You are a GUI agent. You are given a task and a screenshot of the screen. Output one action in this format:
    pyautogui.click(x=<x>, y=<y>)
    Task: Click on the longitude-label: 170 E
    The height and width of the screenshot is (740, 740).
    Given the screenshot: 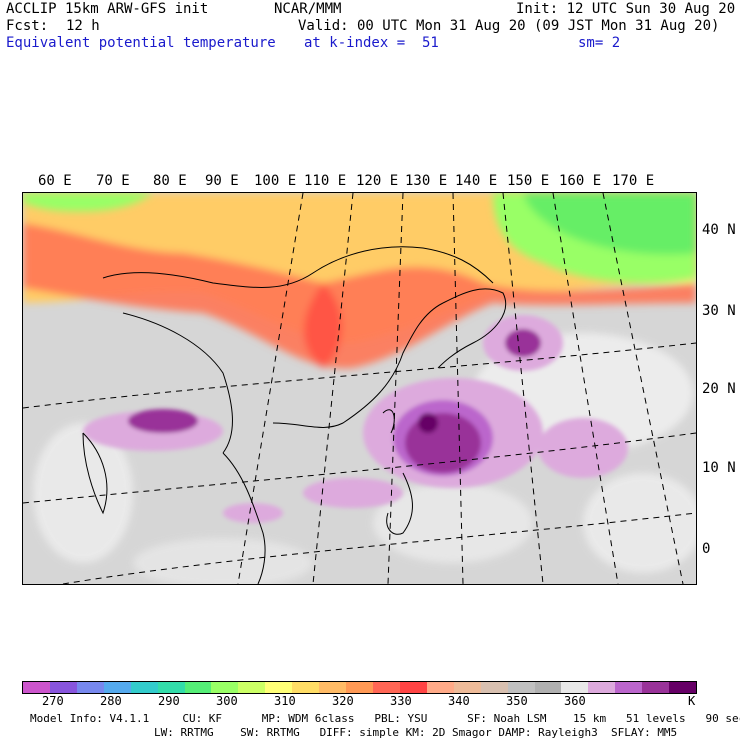 What is the action you would take?
    pyautogui.click(x=633, y=181)
    